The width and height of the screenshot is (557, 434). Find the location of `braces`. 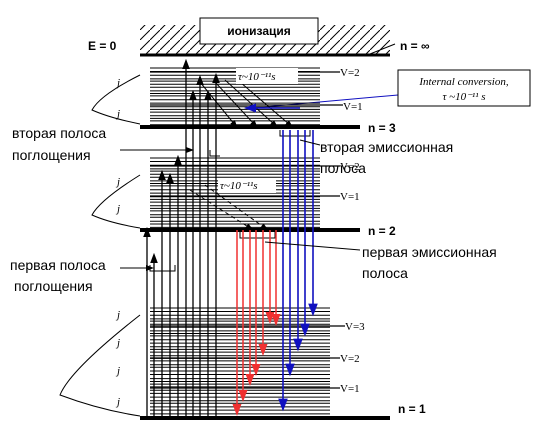

braces is located at coordinates (230, 201).